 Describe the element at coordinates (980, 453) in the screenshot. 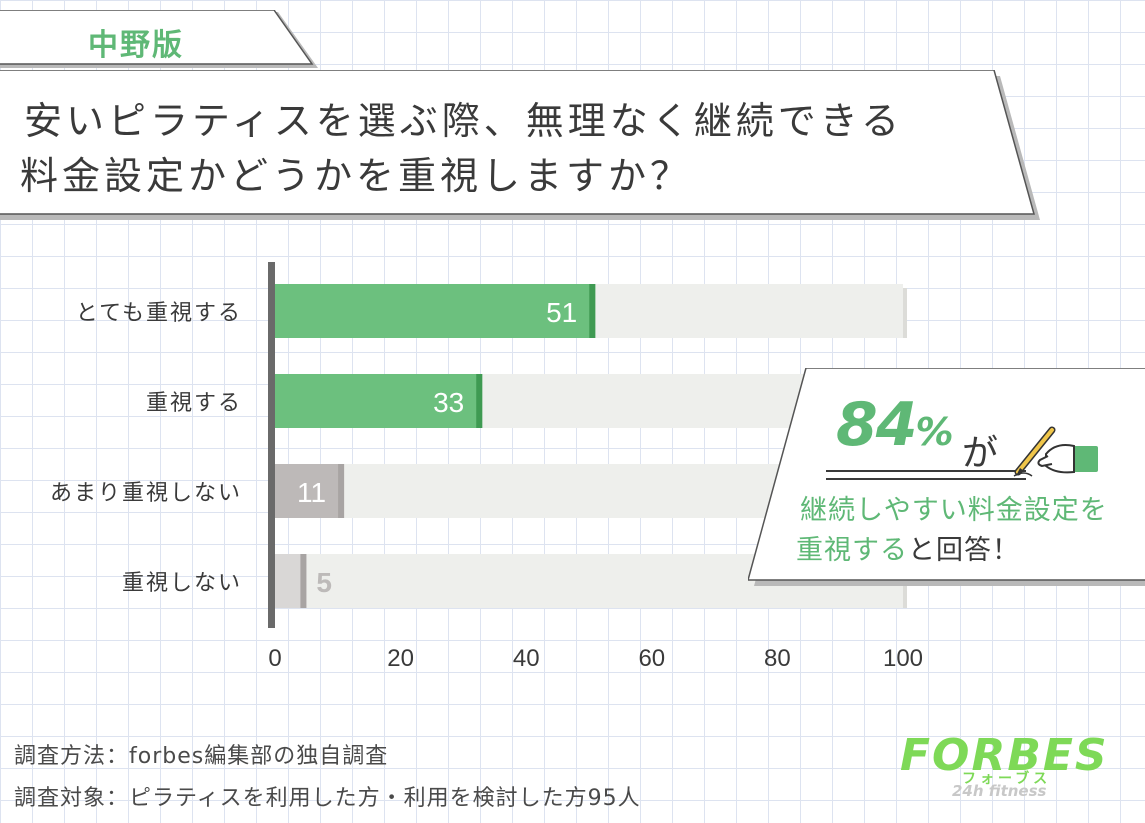

I see `callout-suffix: が` at that location.